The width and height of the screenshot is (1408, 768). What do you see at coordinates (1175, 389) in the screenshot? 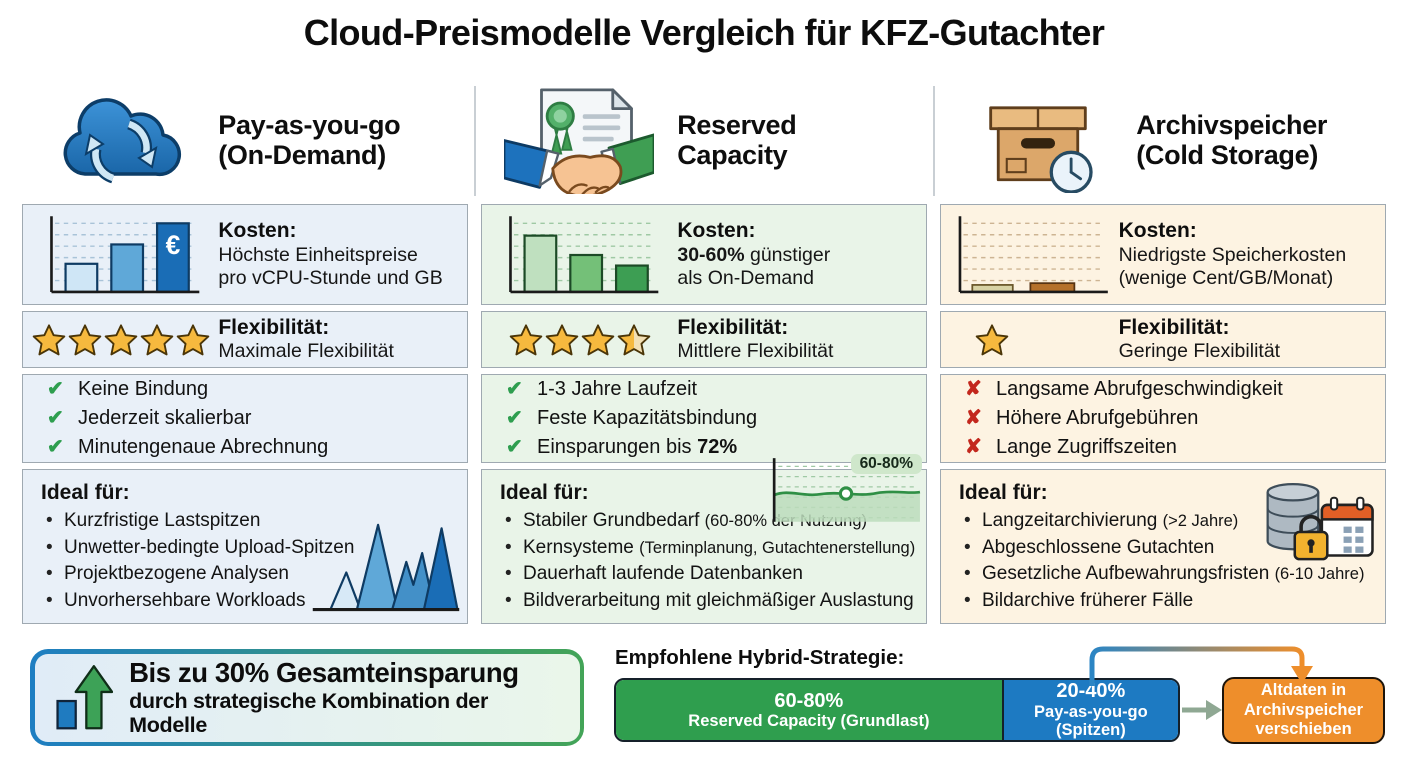
I see `cross-list-item: ✘ Langsame Abrufgeschwindigkeit` at bounding box center [1175, 389].